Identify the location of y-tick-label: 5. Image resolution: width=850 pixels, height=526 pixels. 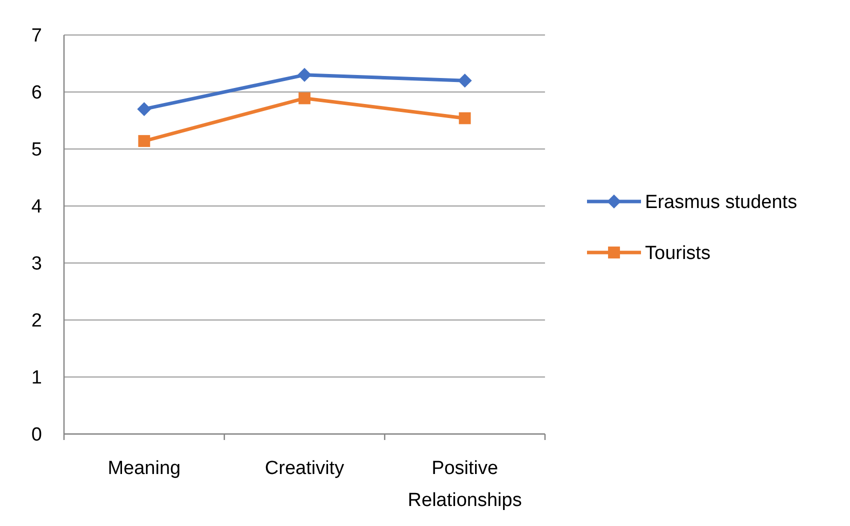
(36, 150).